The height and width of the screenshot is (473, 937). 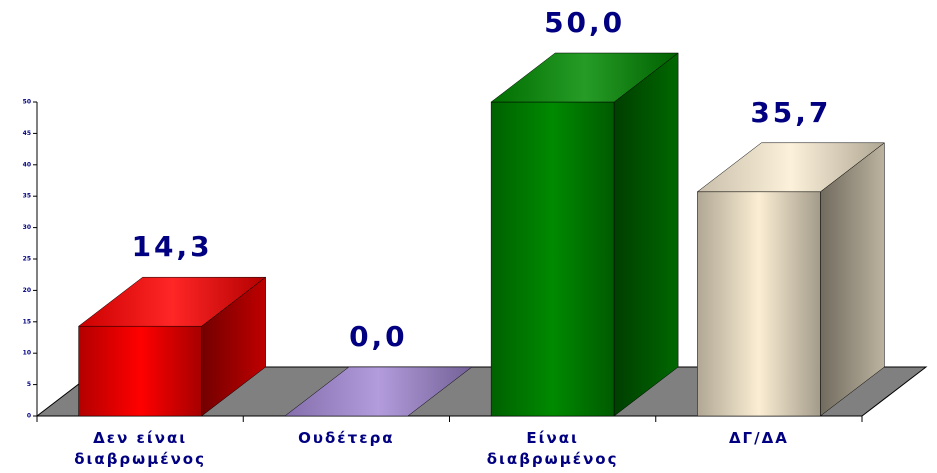 I want to click on value-label: 0,0, so click(x=378, y=336).